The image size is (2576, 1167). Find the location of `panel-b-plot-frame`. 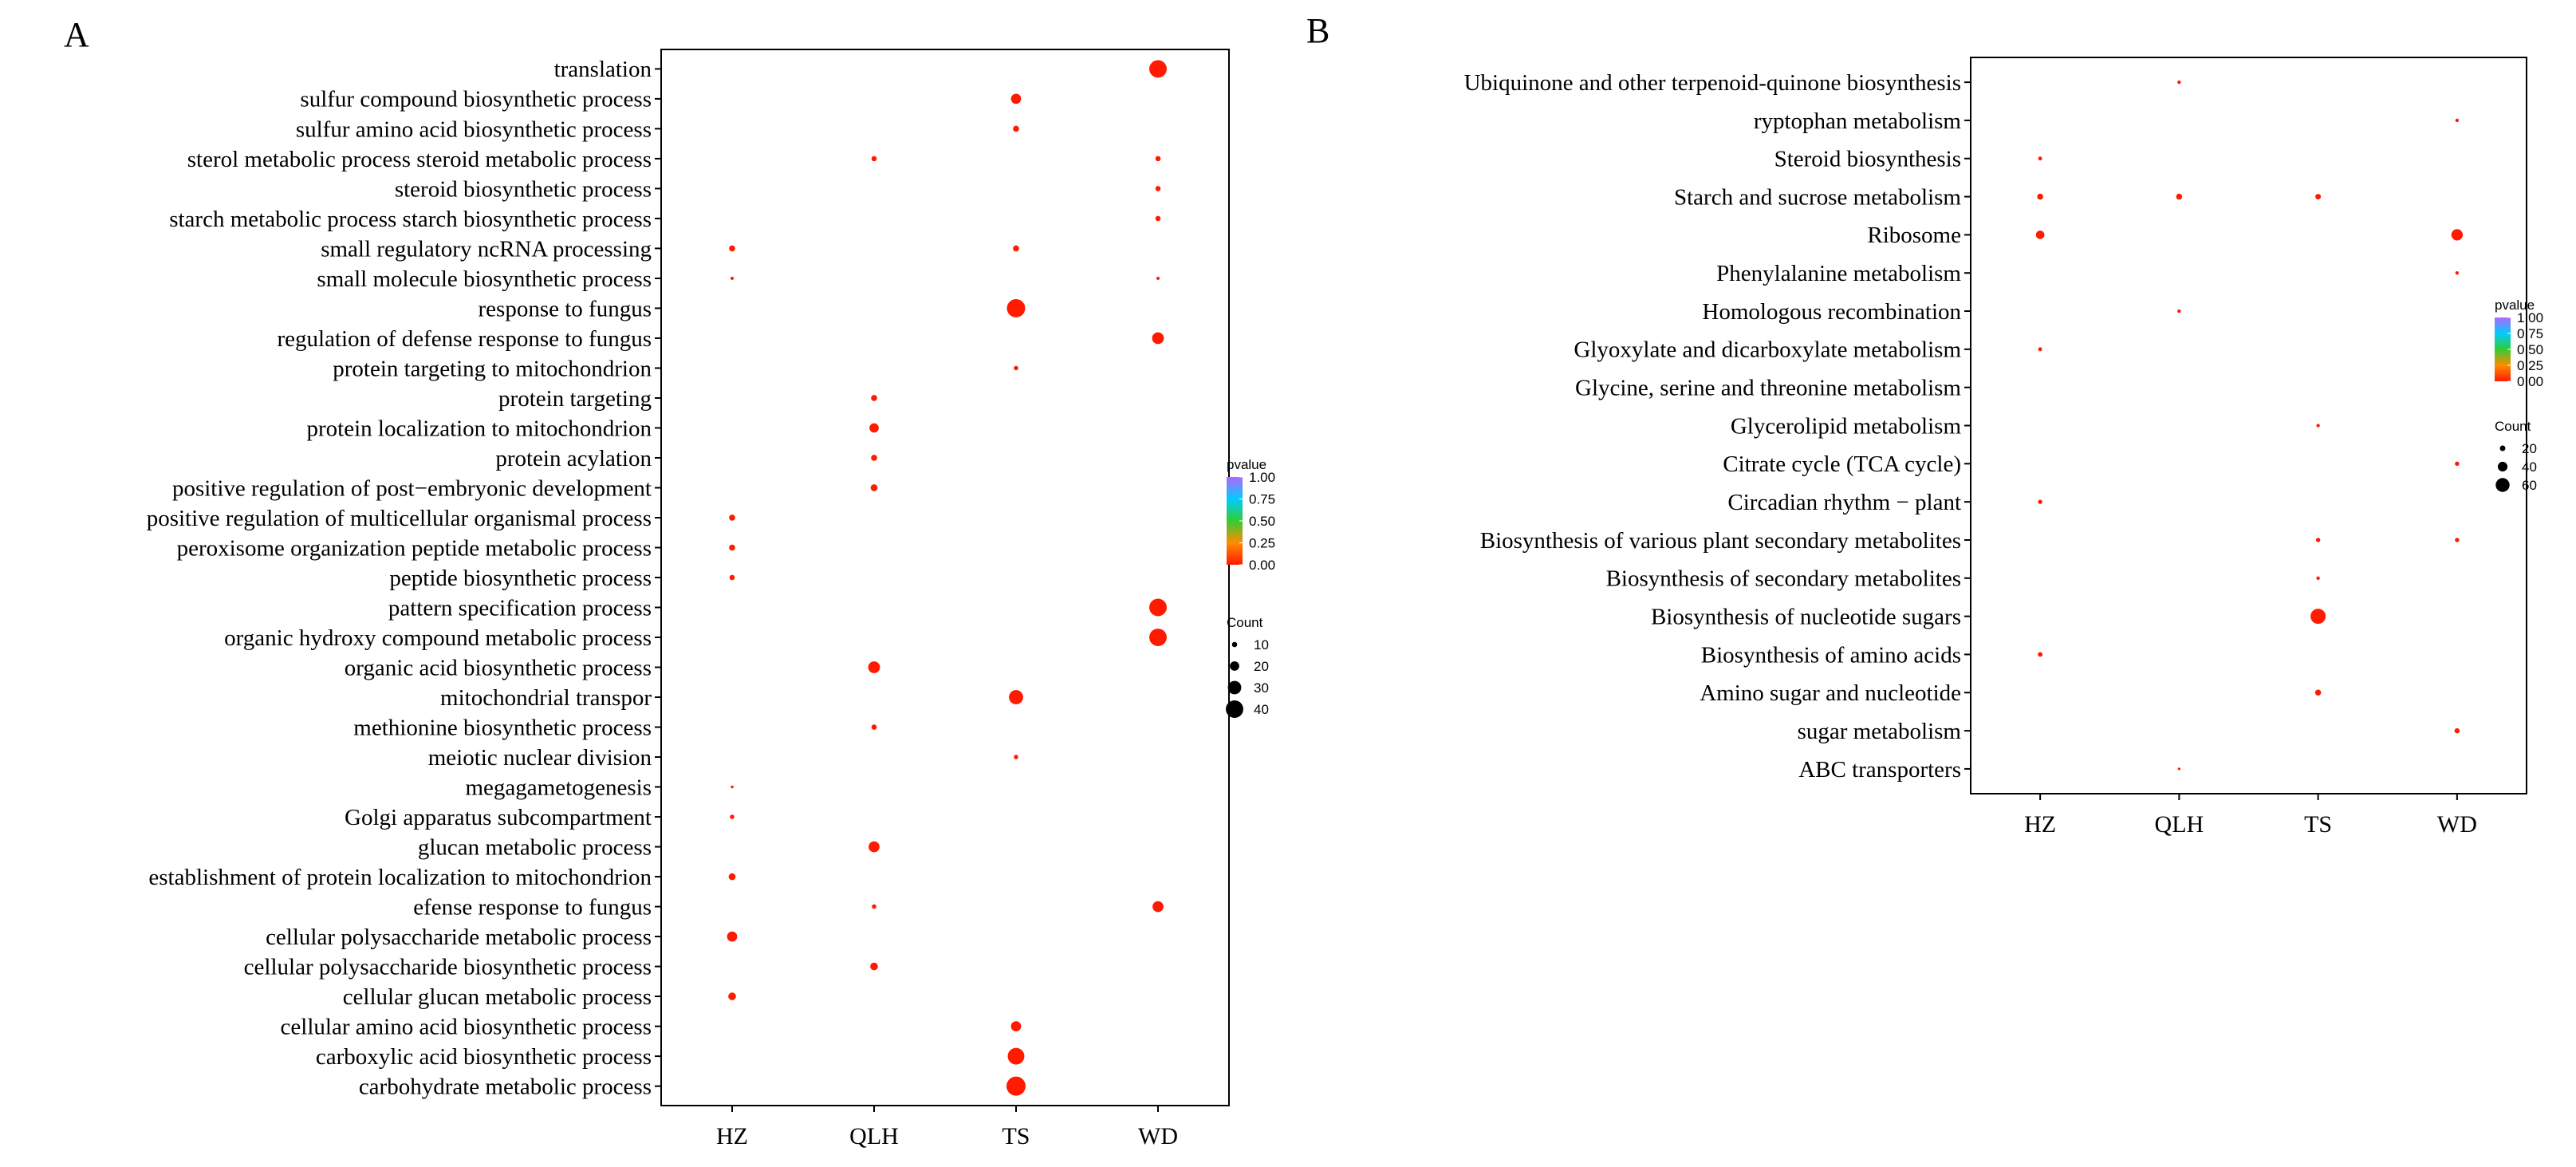

panel-b-plot-frame is located at coordinates (2248, 425).